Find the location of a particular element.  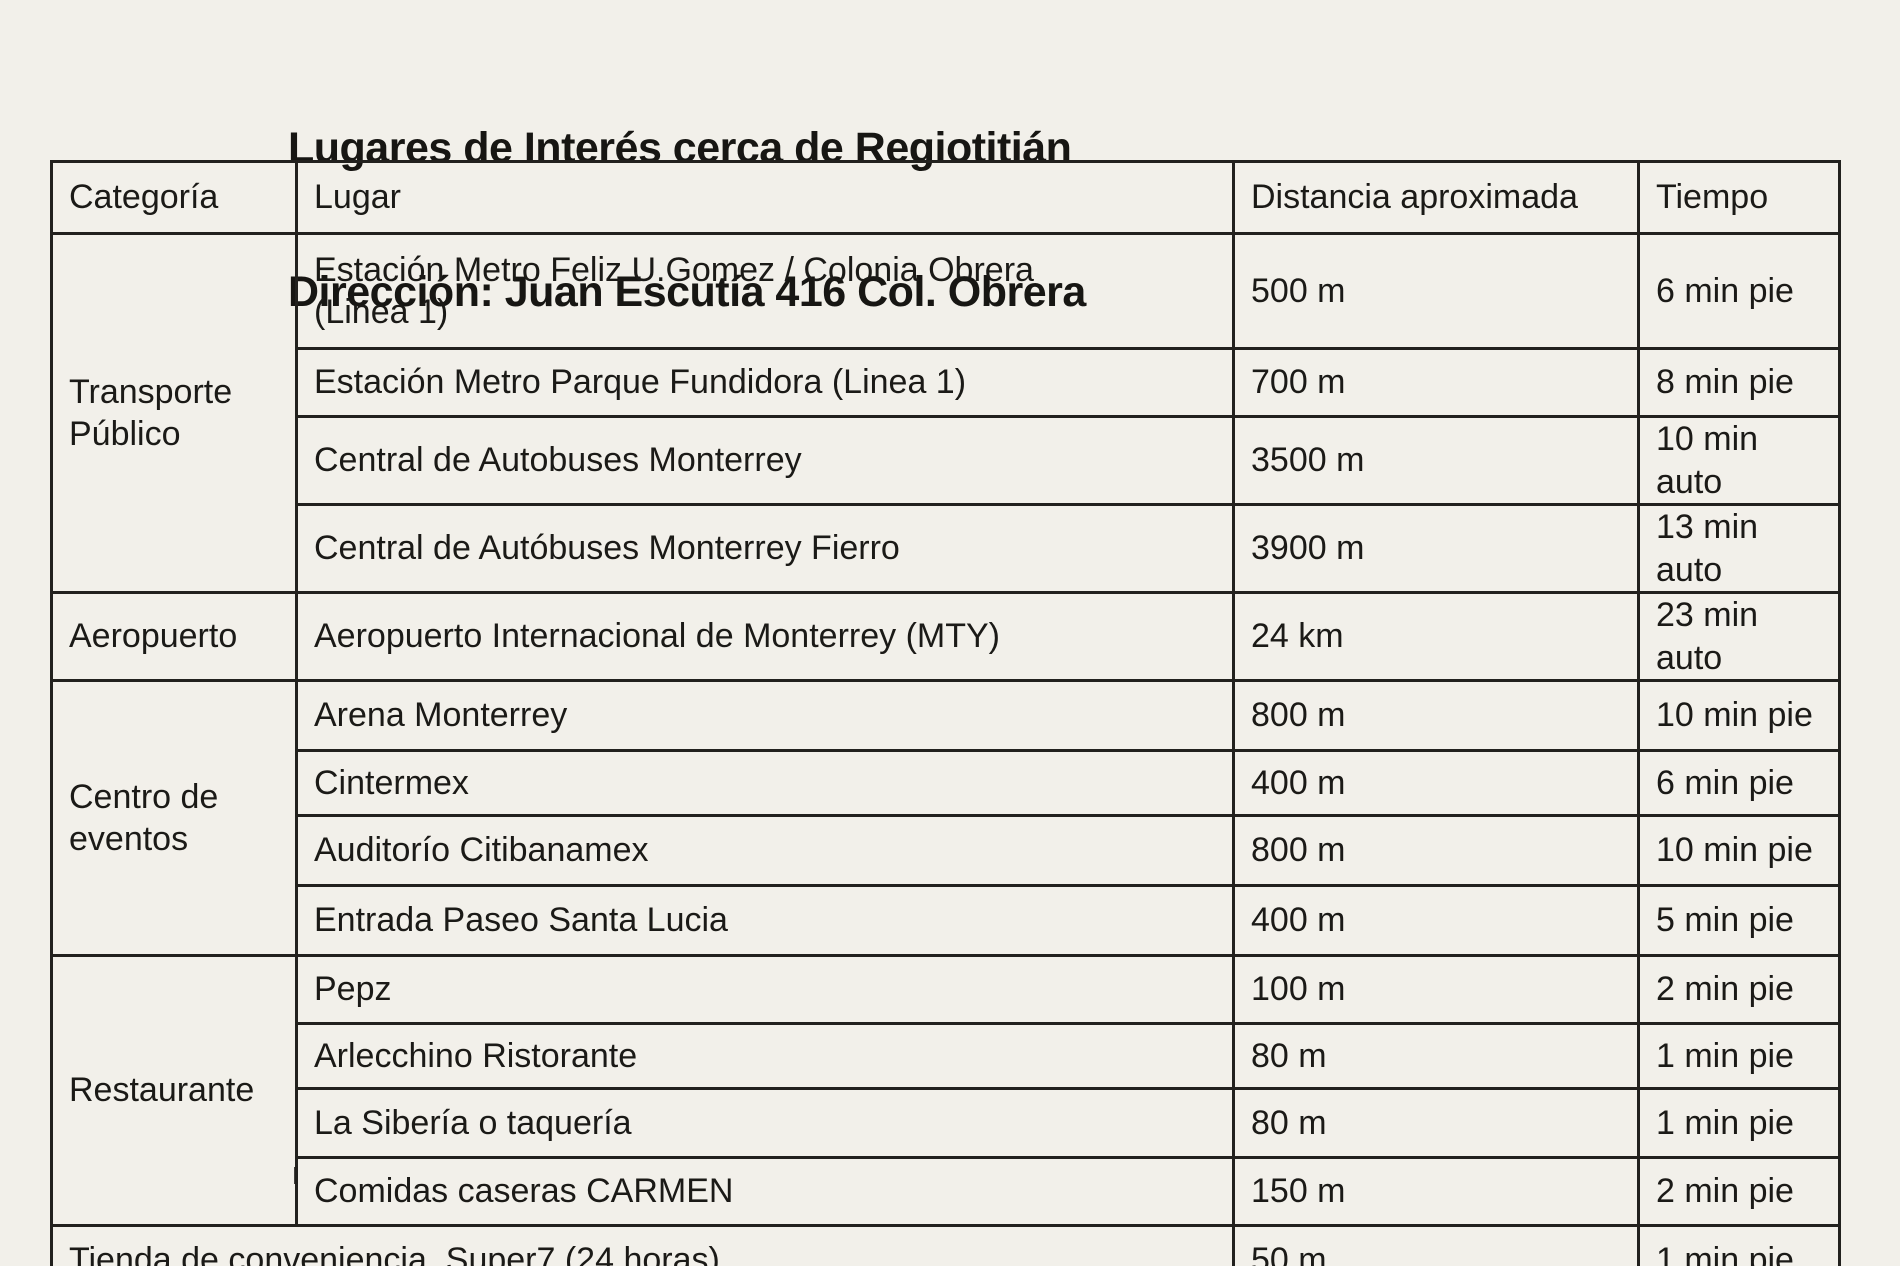

place-cell: Central de Autóbuses Monterrey Fierro is located at coordinates (765, 548).